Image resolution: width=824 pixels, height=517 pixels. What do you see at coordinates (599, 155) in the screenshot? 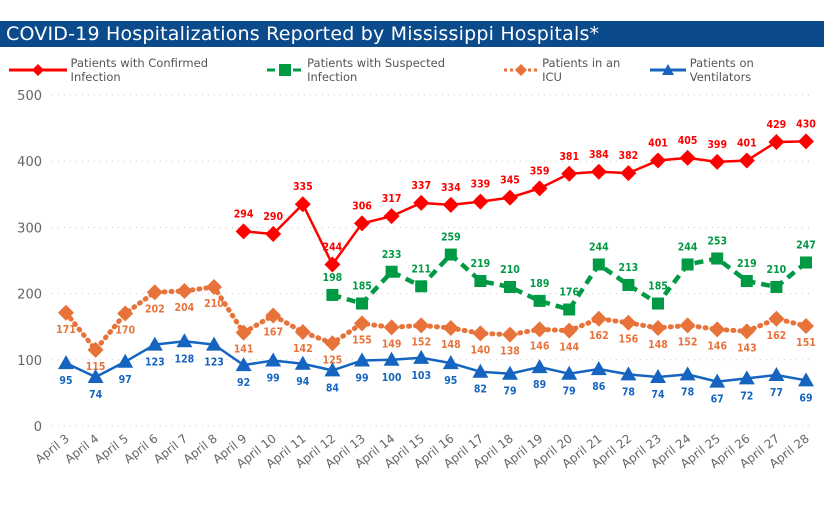
I see `data-label: 384` at bounding box center [599, 155].